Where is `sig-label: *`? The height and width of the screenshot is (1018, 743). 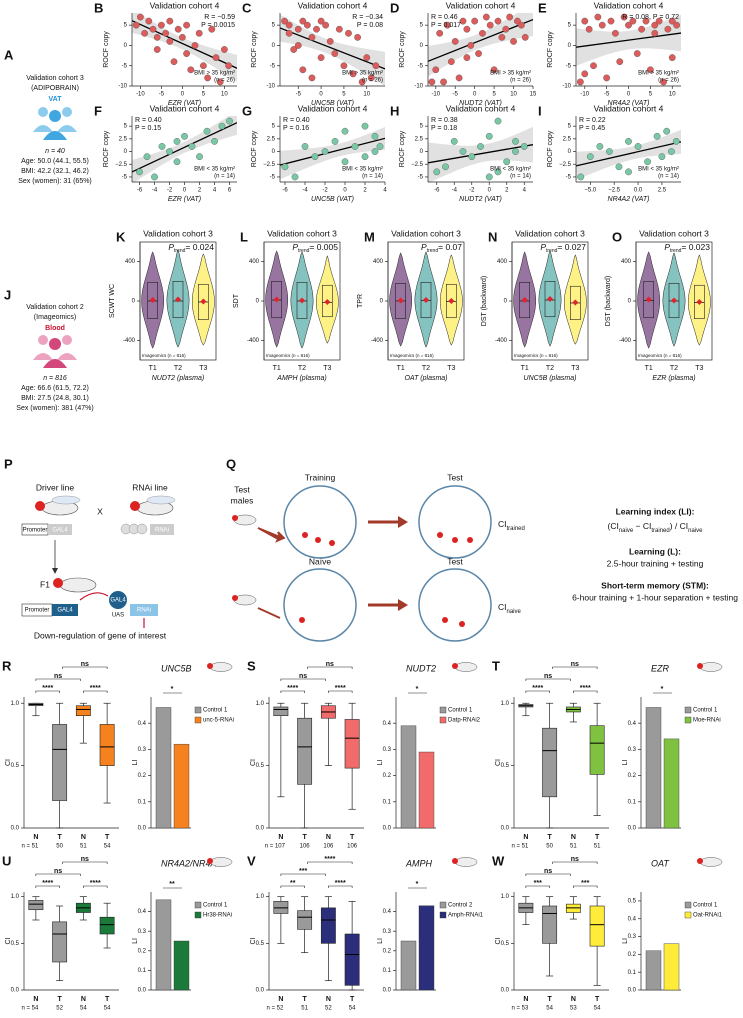 sig-label: * is located at coordinates (662, 689).